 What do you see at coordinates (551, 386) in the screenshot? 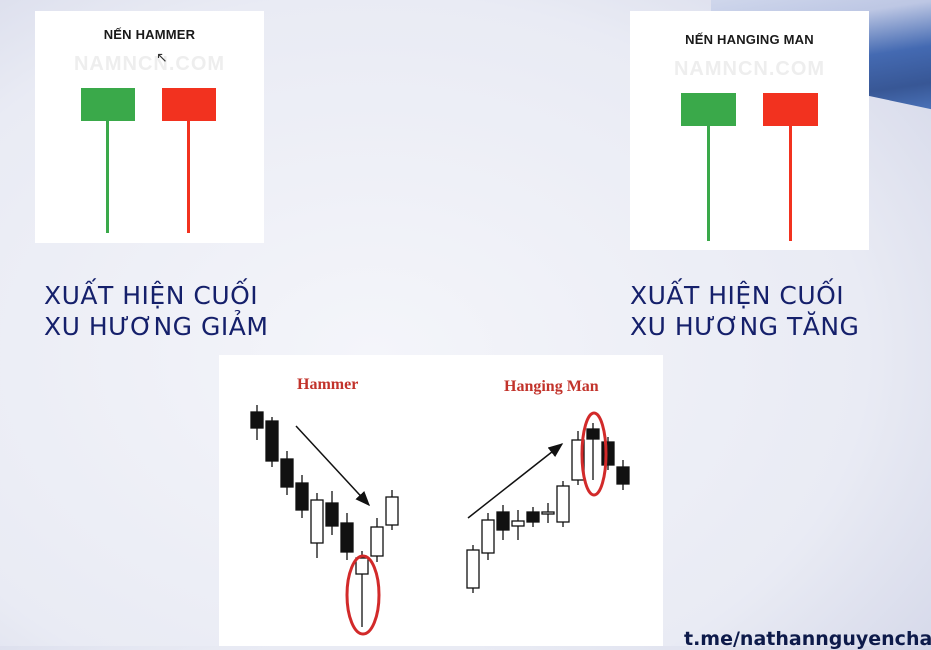
I see `hanging-man-label: Hanging Man` at bounding box center [551, 386].